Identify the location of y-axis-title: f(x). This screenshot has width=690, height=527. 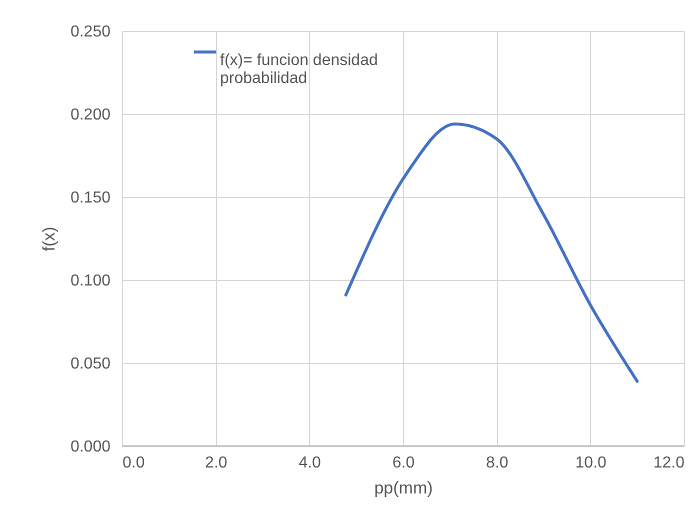
(48, 239).